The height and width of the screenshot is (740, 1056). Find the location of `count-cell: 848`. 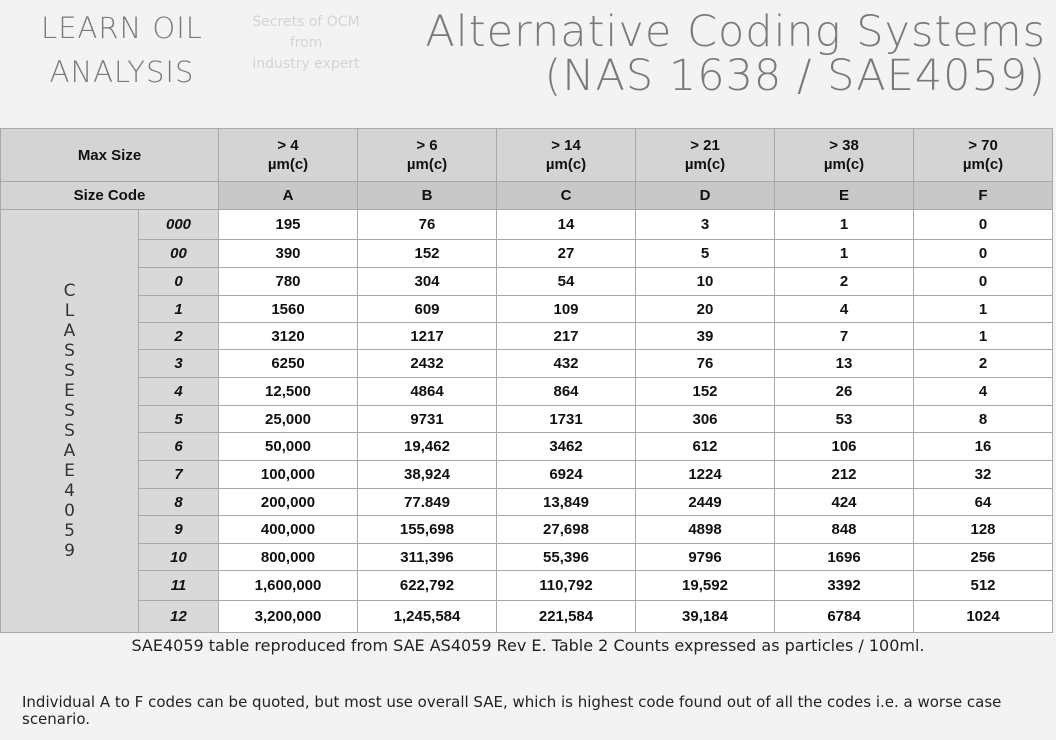

count-cell: 848 is located at coordinates (844, 529).